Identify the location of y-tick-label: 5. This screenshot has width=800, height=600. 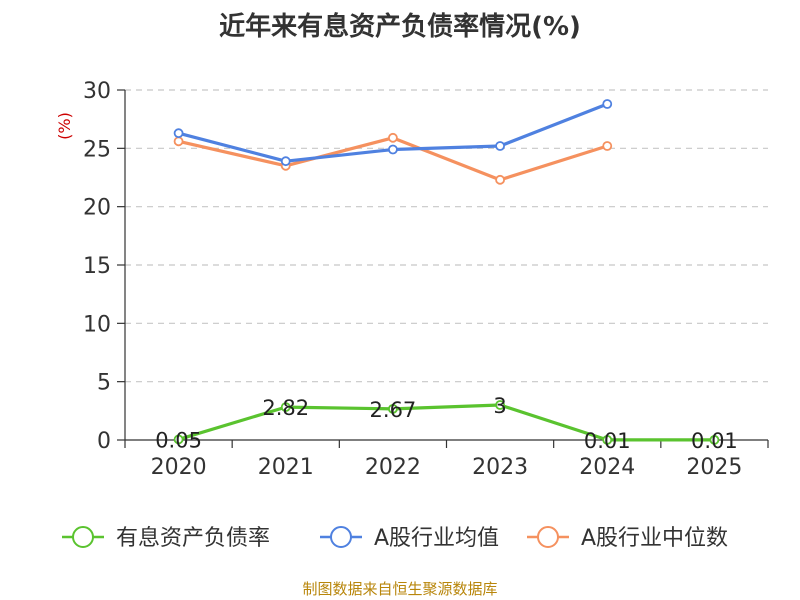
(104, 383).